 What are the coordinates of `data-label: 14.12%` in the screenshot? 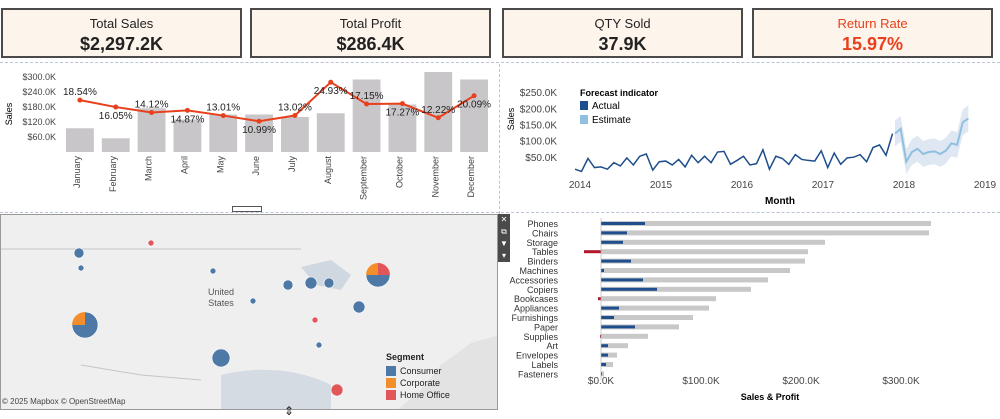 It's located at (152, 104).